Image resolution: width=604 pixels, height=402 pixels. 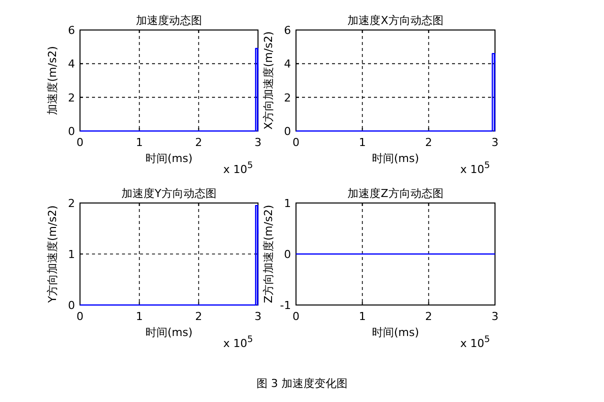 I want to click on y-tick-label: -1, so click(x=285, y=305).